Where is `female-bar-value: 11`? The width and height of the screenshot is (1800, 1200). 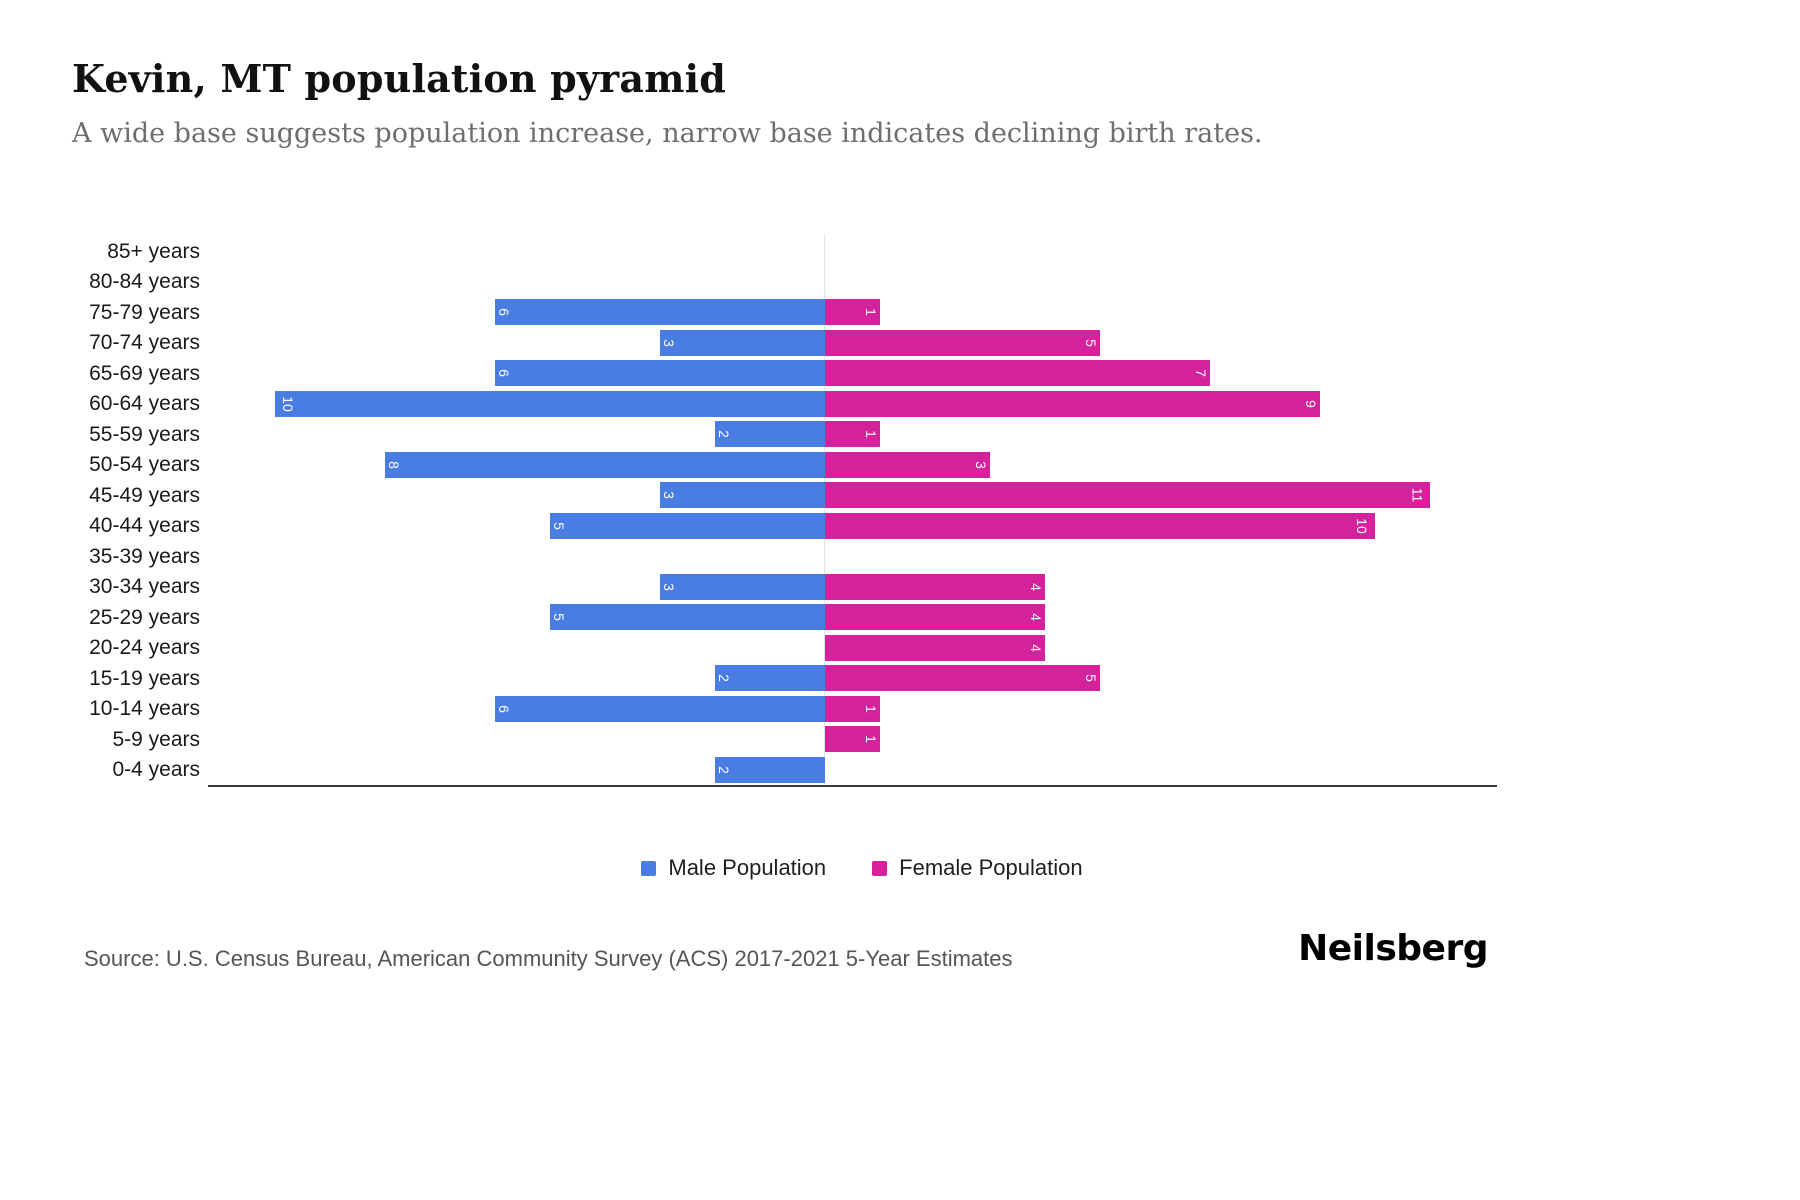 female-bar-value: 11 is located at coordinates (1417, 495).